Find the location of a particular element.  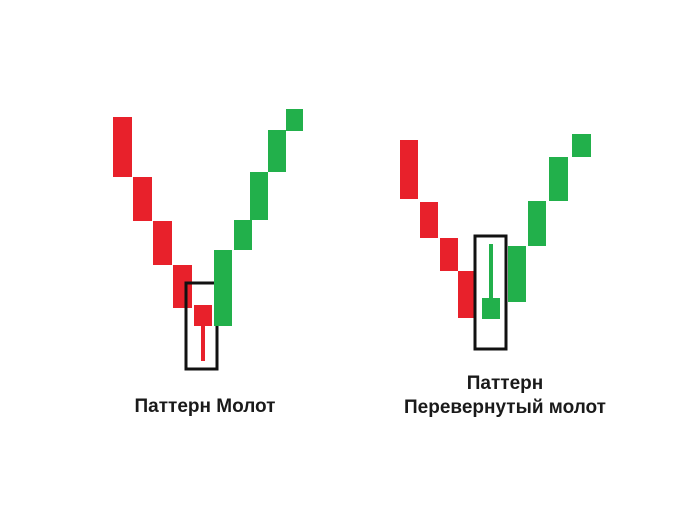

inverted-hammer-pattern is located at coordinates (495, 242).